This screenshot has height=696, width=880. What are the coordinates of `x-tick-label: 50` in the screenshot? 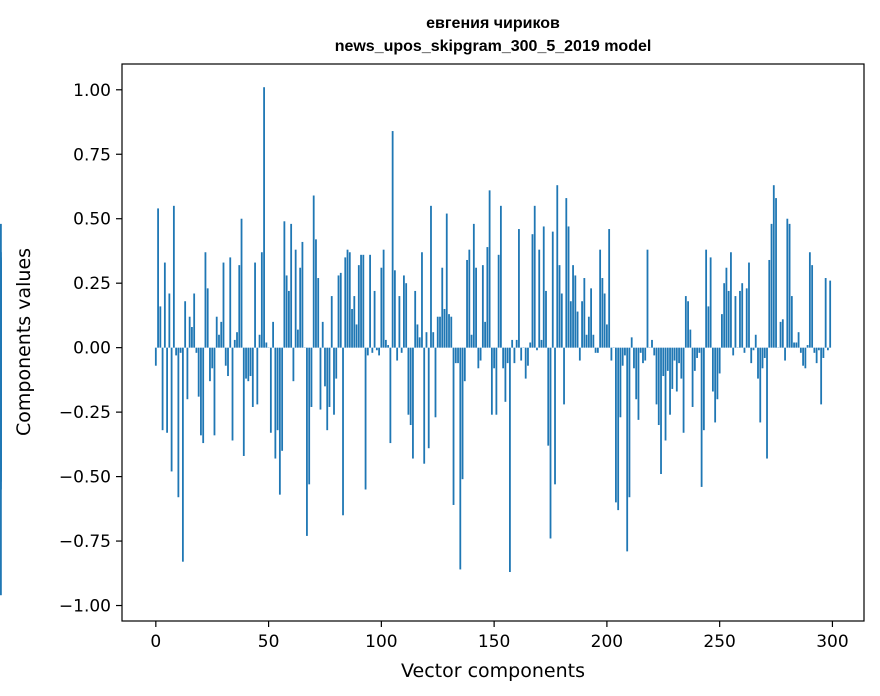 It's located at (269, 642).